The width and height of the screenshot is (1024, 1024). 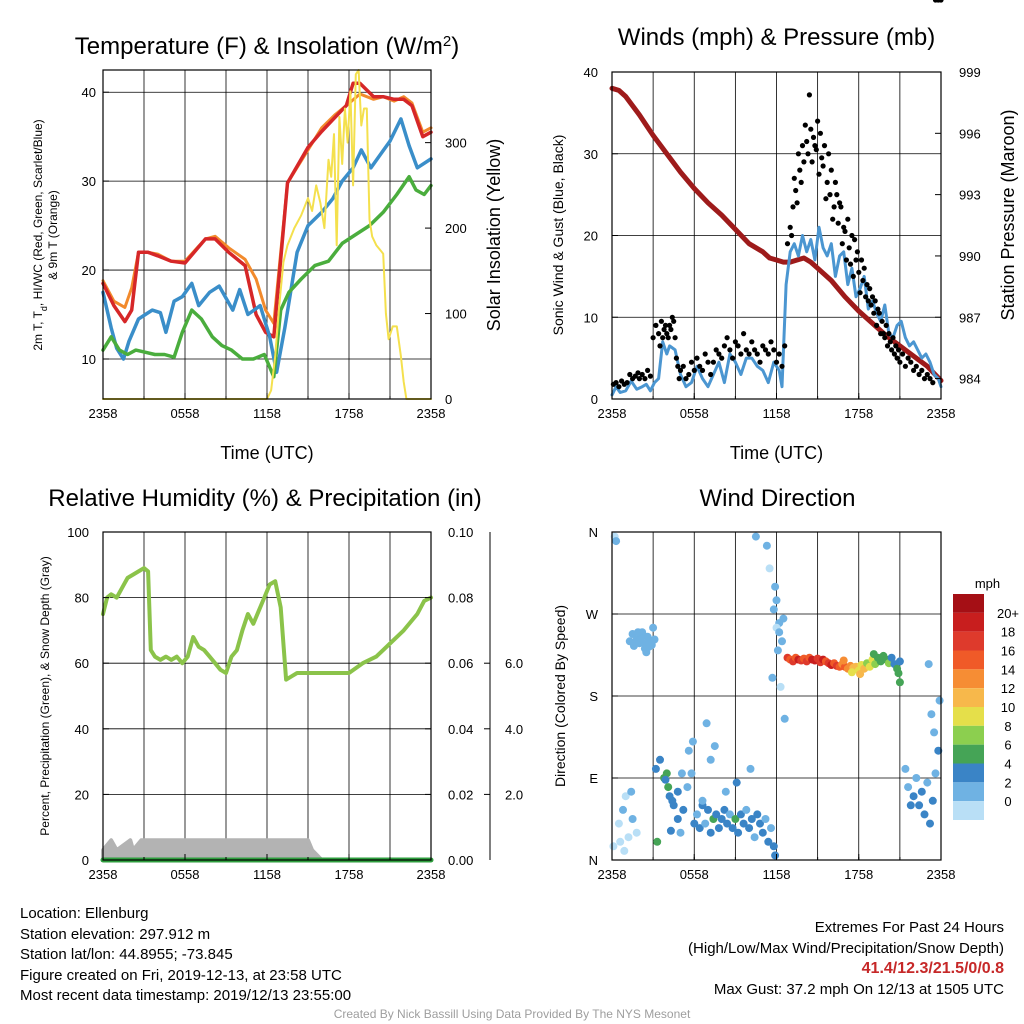 What do you see at coordinates (460, 860) in the screenshot?
I see `humidity-y2tick-label: 0.00` at bounding box center [460, 860].